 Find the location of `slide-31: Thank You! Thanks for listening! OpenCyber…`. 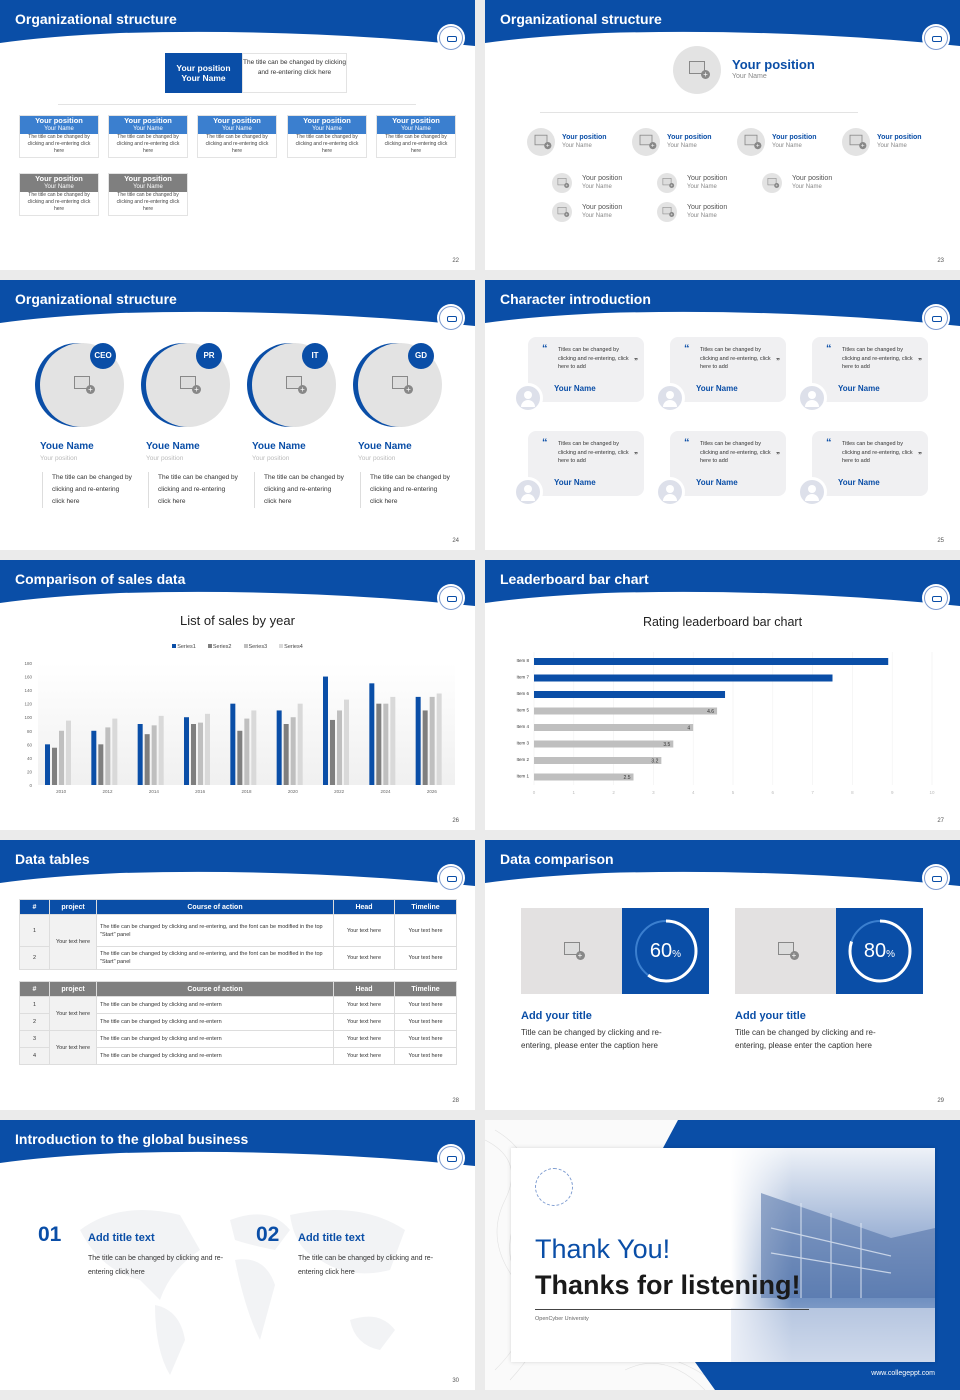

slide-31: Thank You! Thanks for listening! OpenCyber… is located at coordinates (722, 1255).